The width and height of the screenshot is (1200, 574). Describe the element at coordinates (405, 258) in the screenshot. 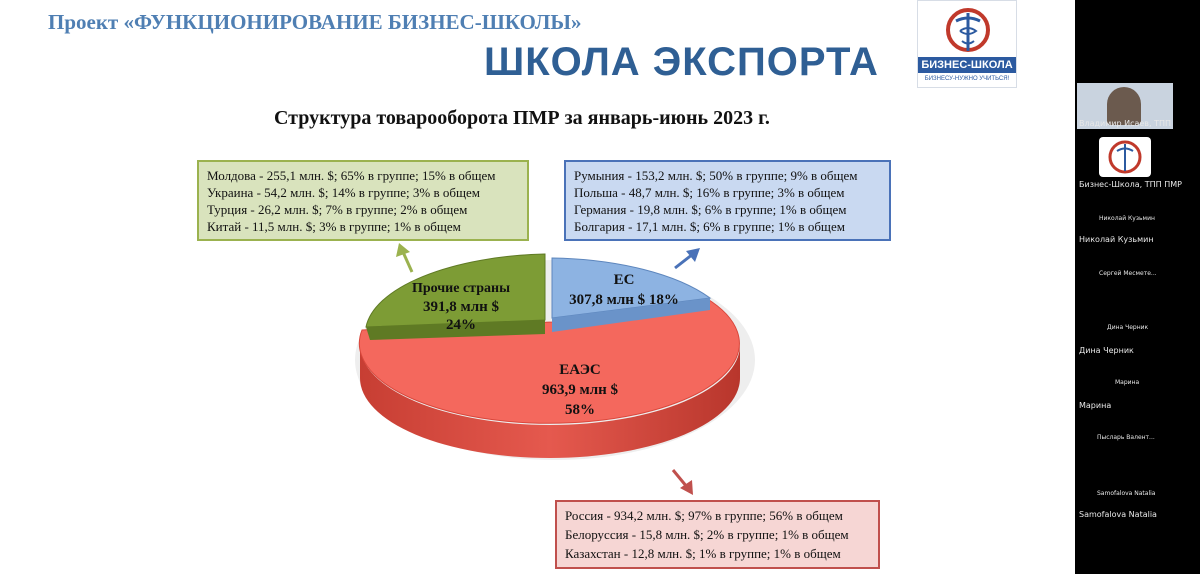

I see `arrow-to-other` at that location.